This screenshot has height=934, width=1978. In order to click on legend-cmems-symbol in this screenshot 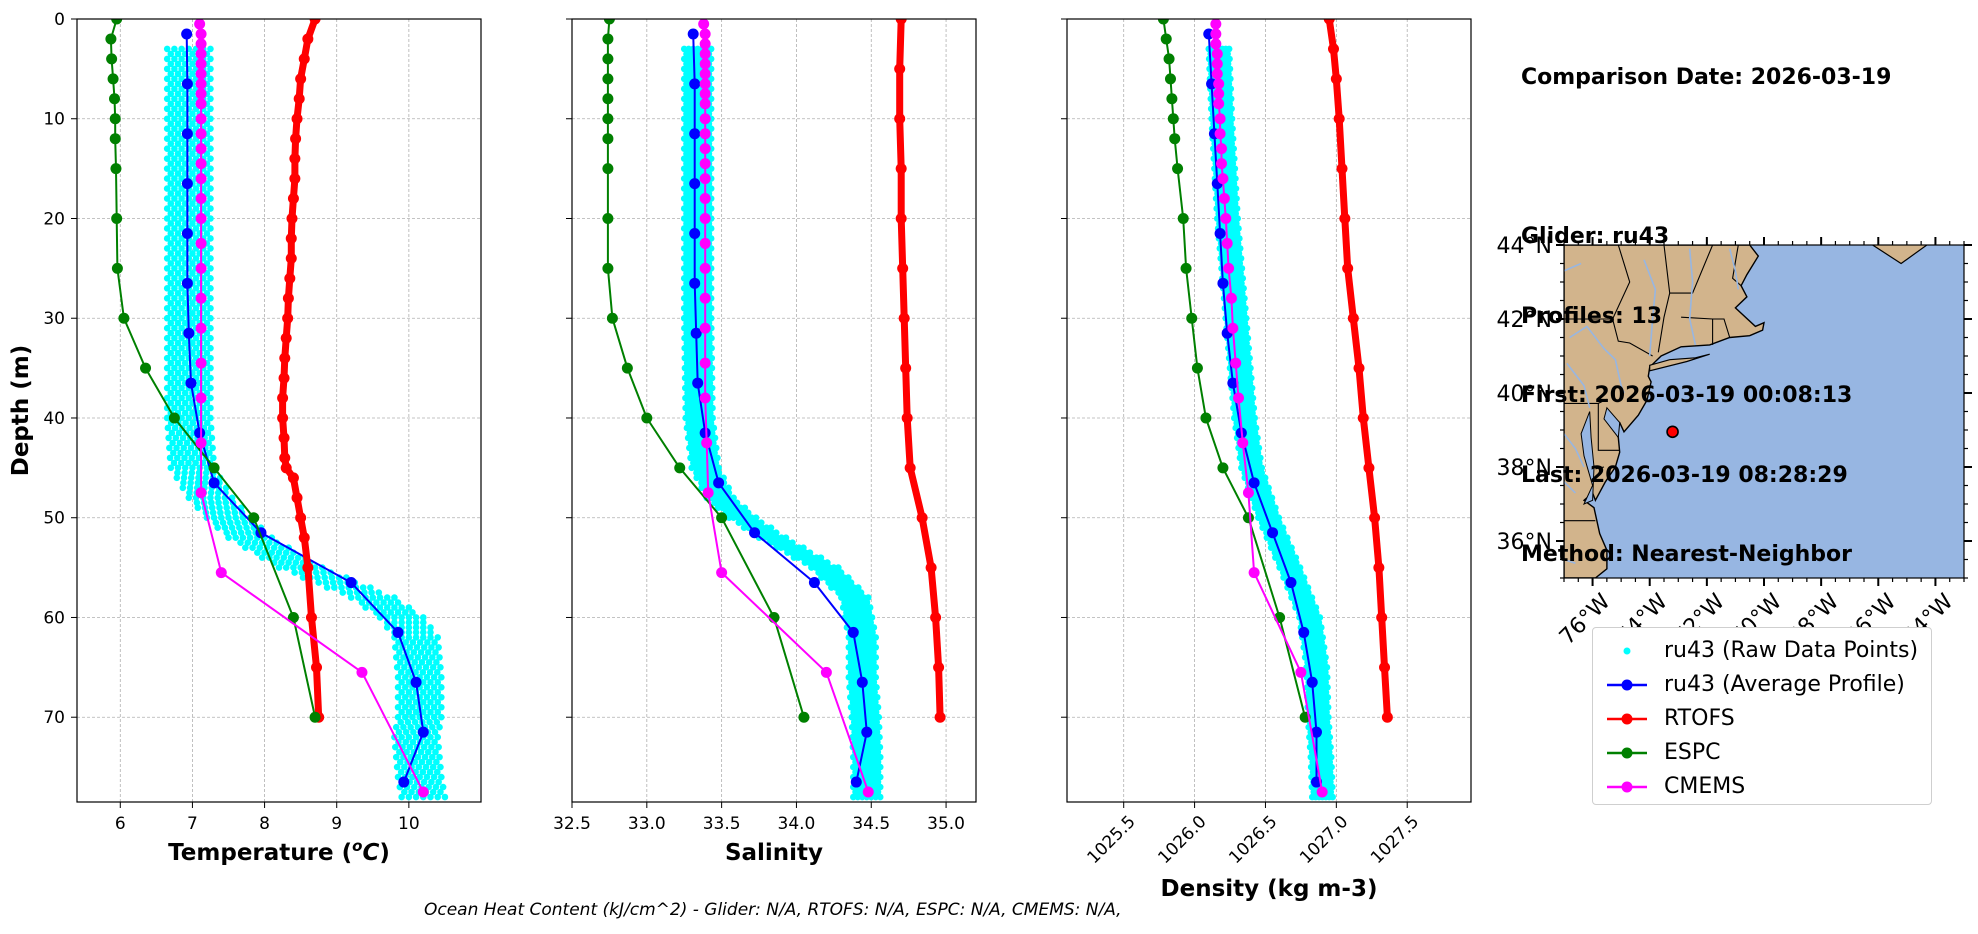, I will do `click(1627, 787)`.